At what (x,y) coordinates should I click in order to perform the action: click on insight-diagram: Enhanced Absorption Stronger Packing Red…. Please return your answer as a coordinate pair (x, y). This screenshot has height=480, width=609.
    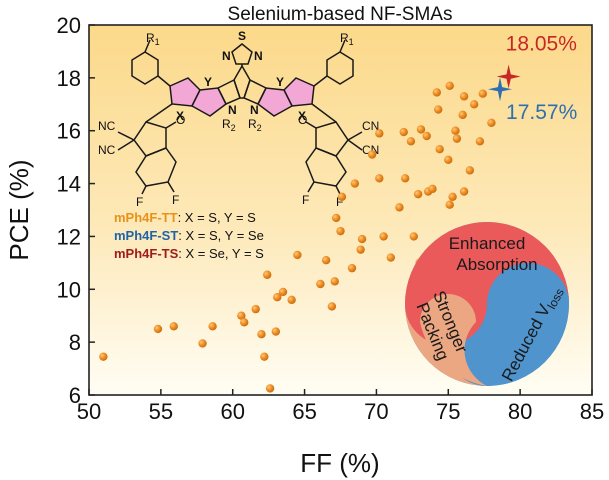
    Looking at the image, I should click on (487, 304).